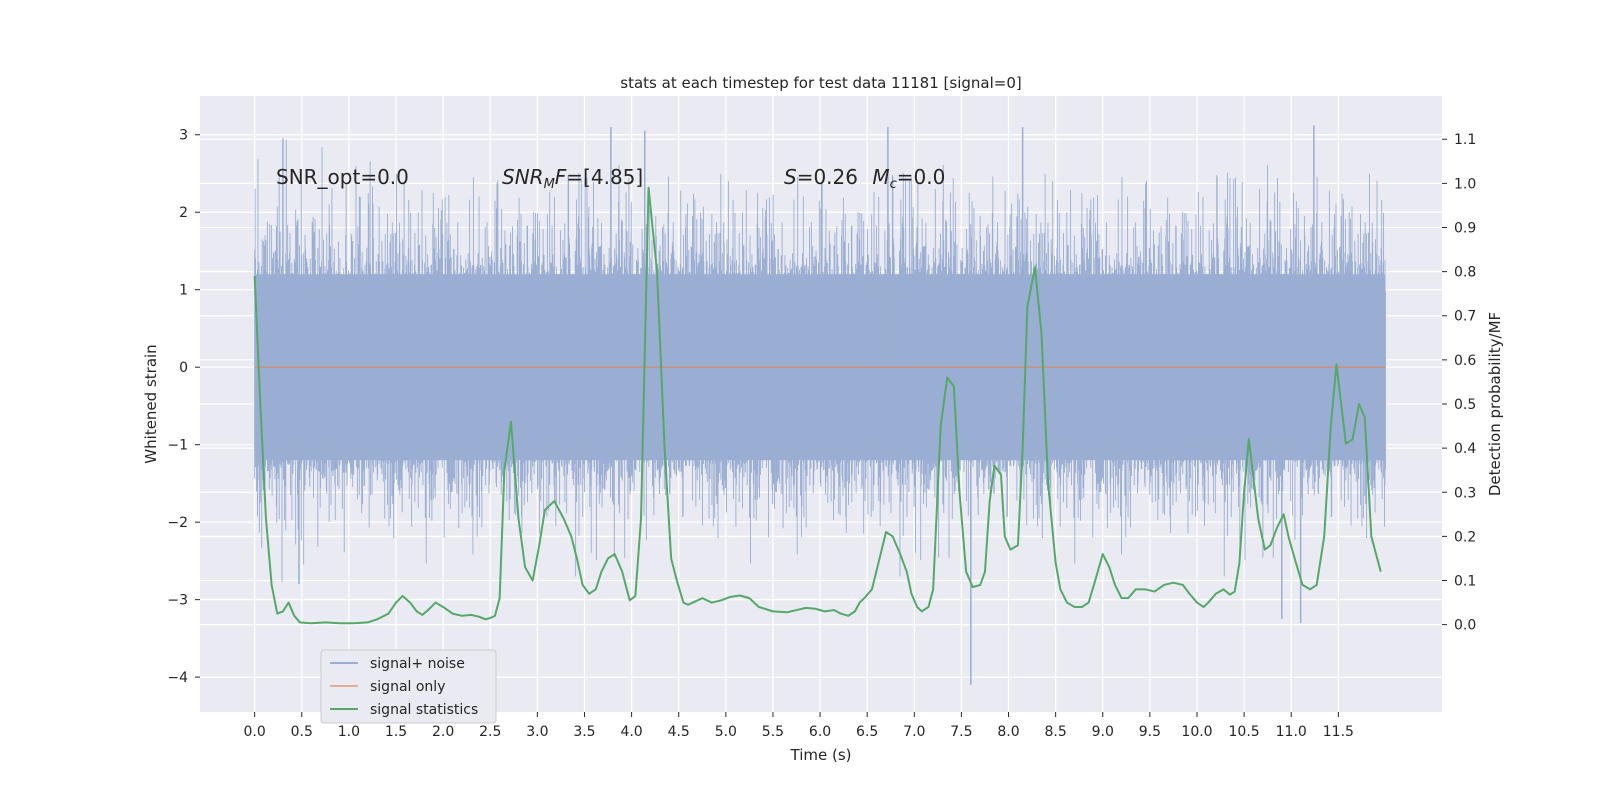 The width and height of the screenshot is (1600, 800). What do you see at coordinates (417, 664) in the screenshot?
I see `legend-label-signal-noise: signal+ noise` at bounding box center [417, 664].